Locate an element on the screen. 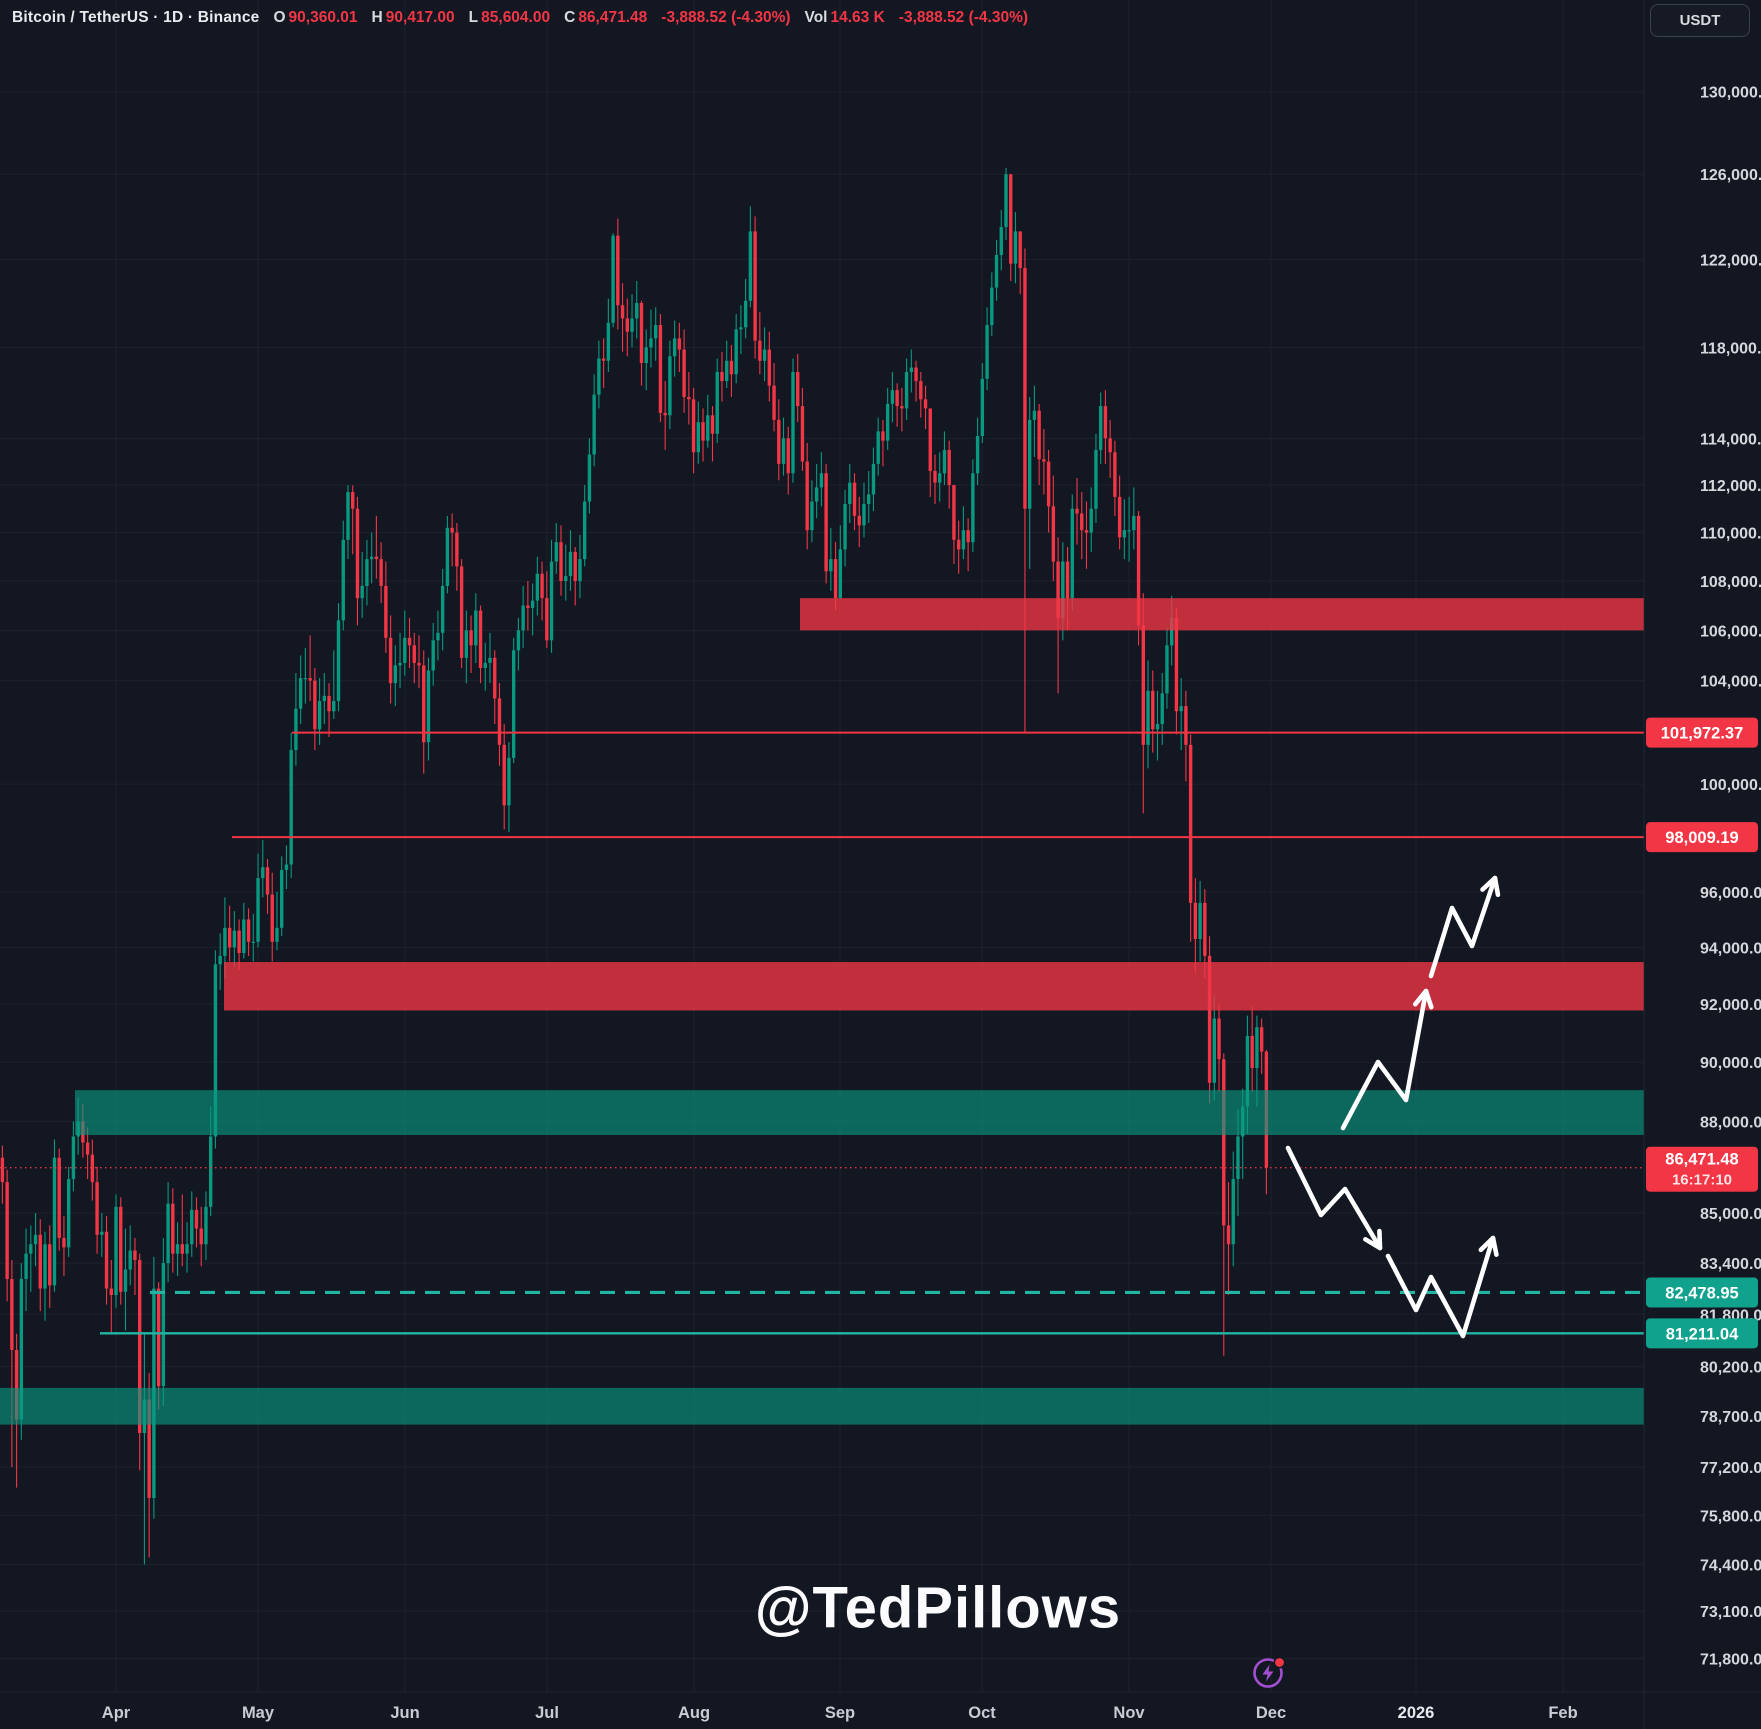  bullish-zigzag-continuation is located at coordinates (1463, 927).